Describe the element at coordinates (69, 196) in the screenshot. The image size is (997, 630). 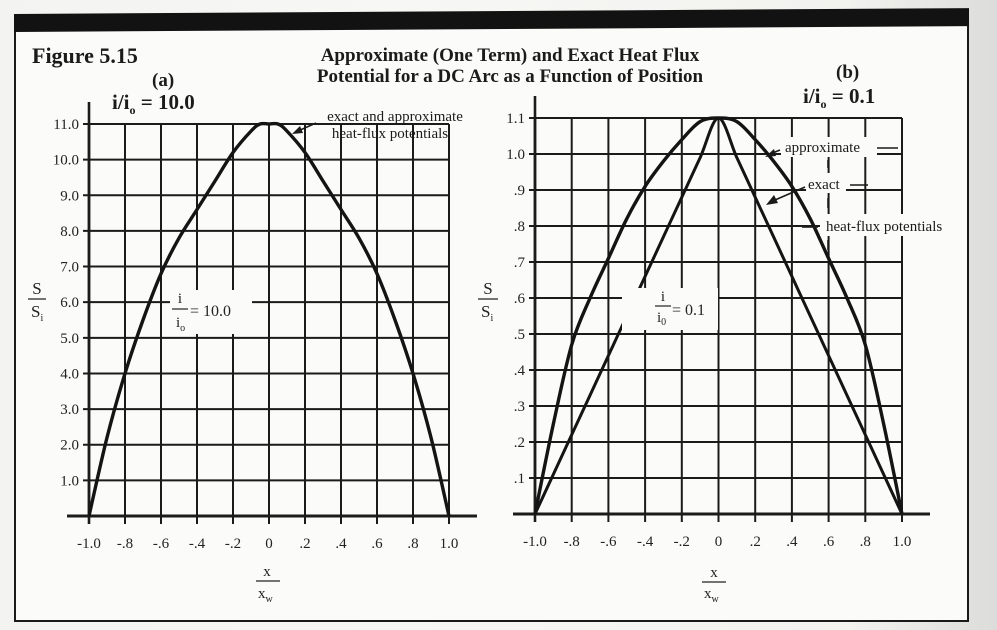
I see `svg-text: 9.0` at that location.